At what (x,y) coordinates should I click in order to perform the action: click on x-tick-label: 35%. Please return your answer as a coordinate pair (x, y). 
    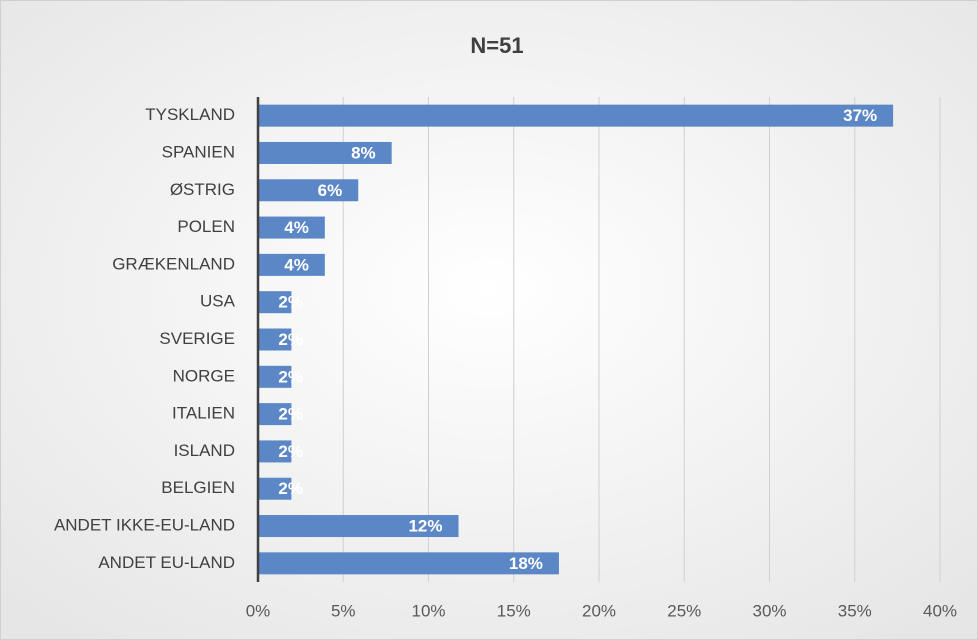
    Looking at the image, I should click on (855, 610).